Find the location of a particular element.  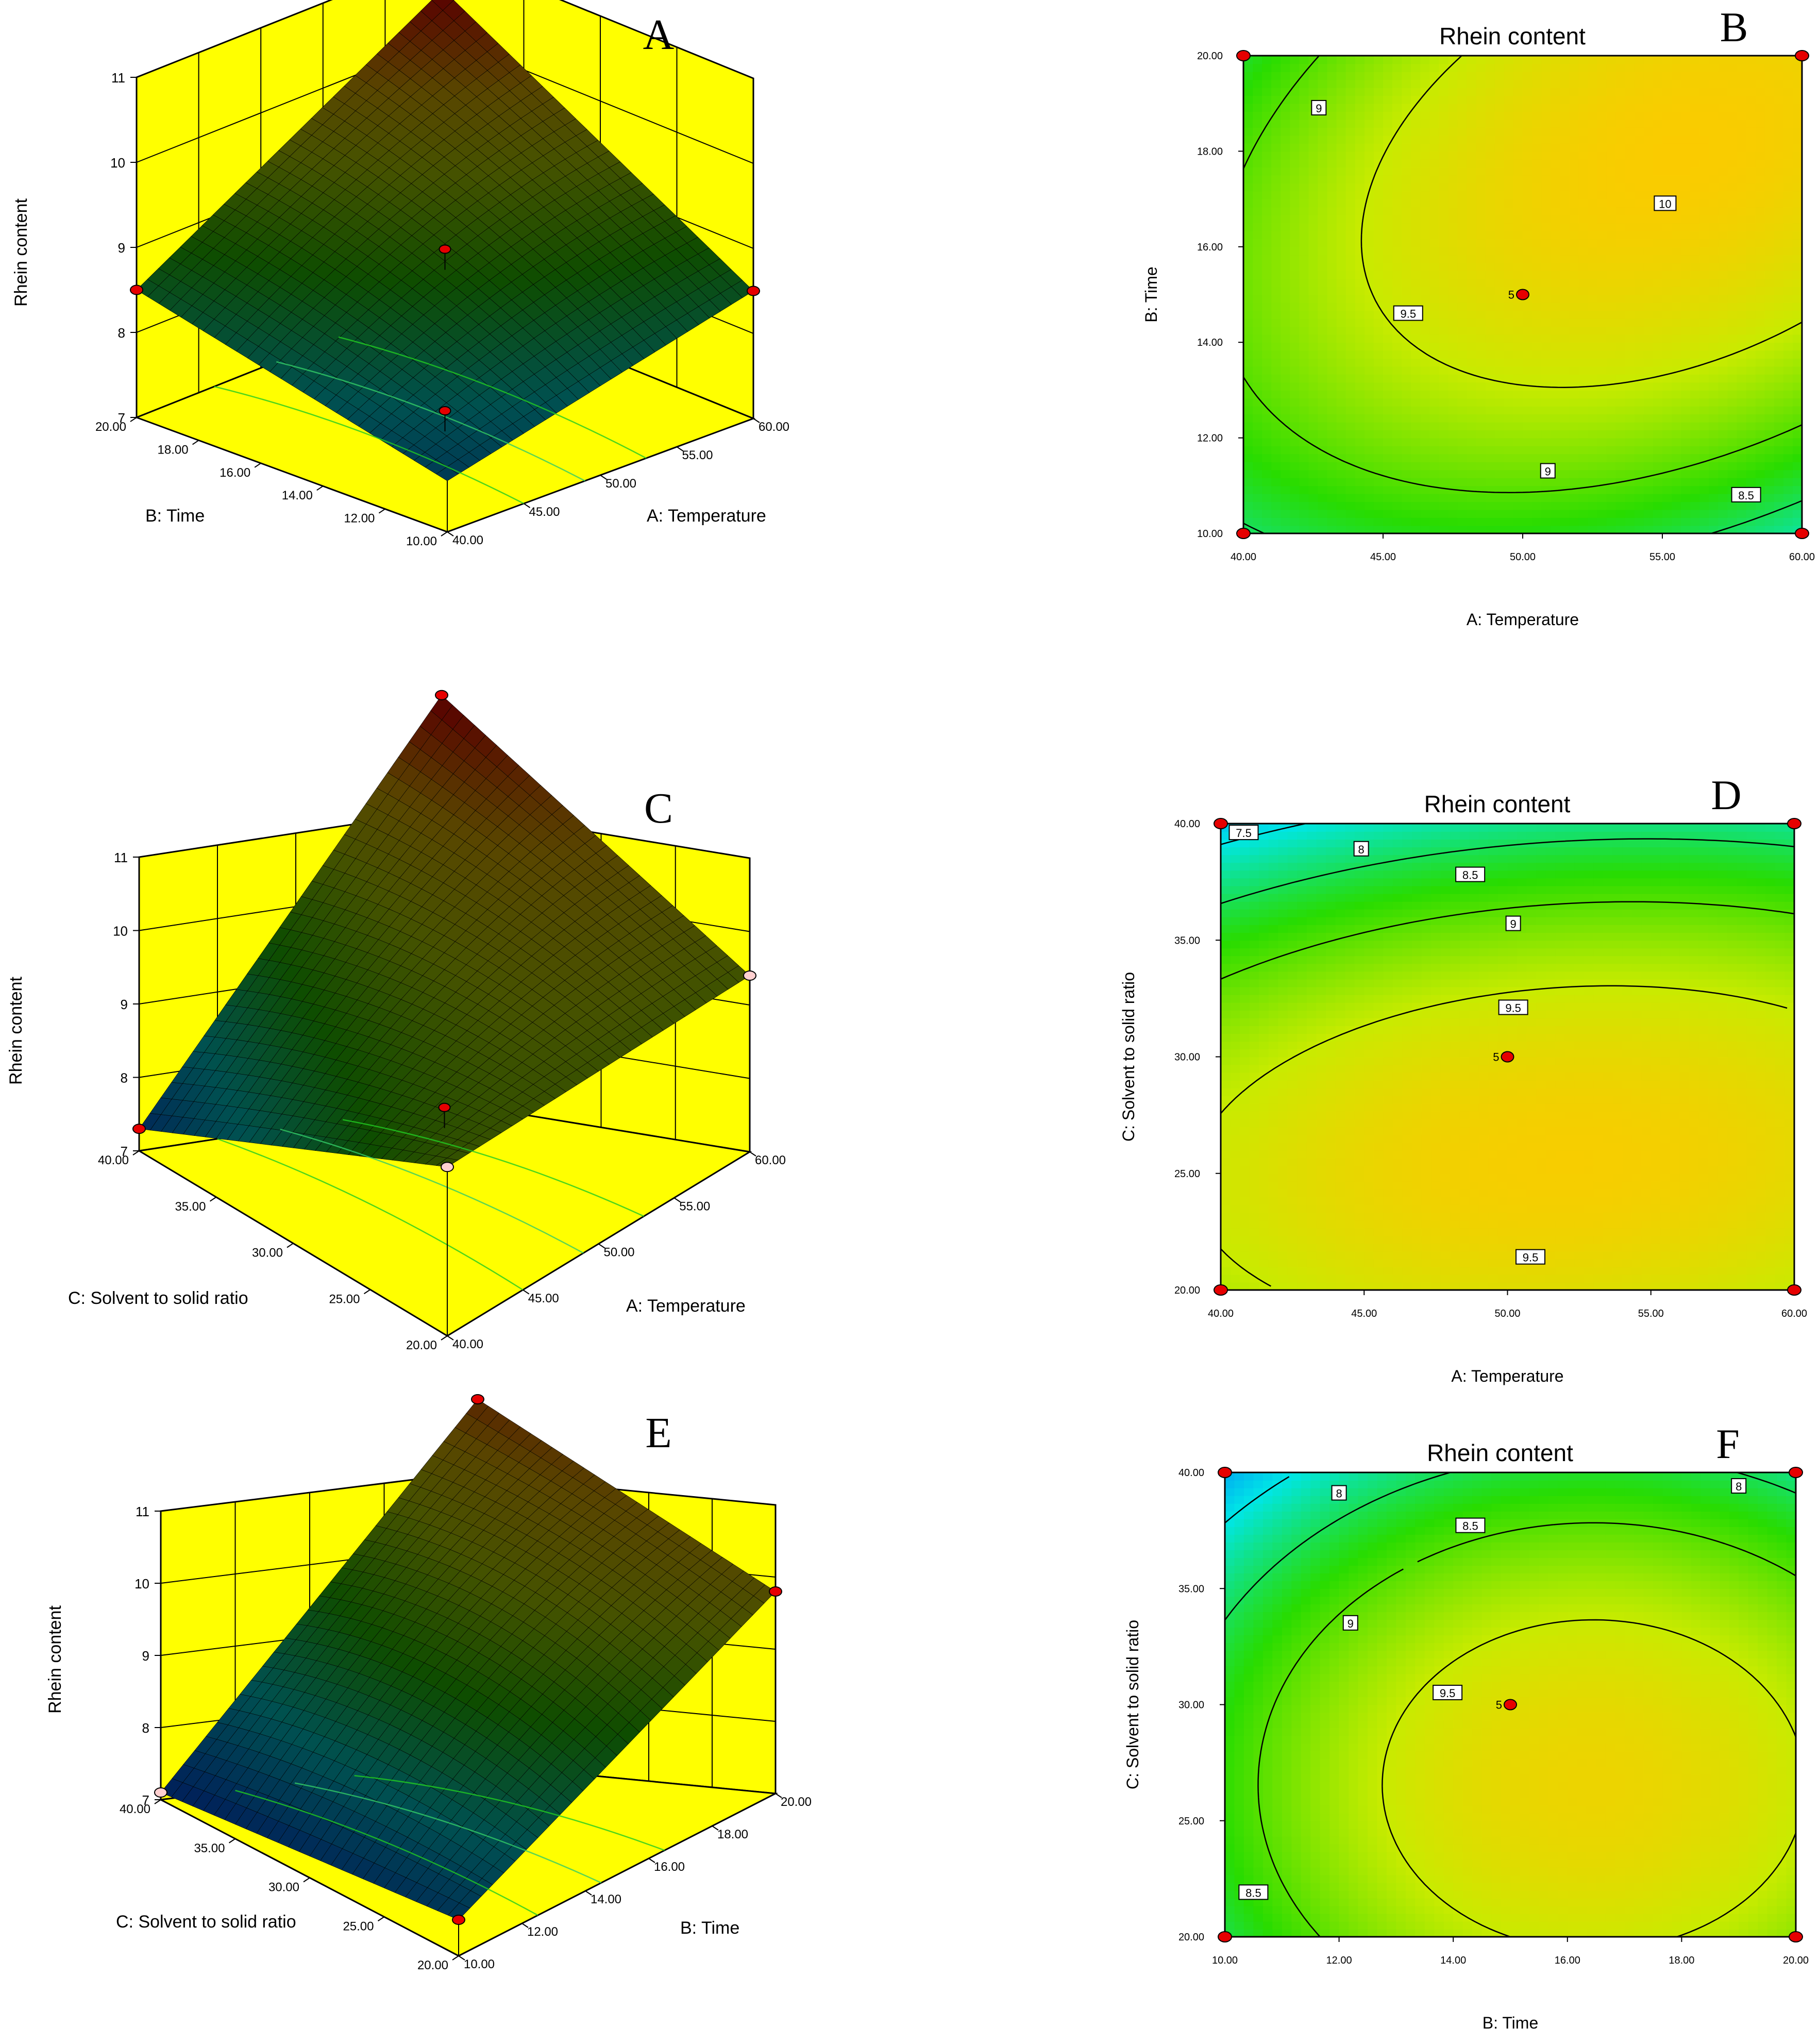

z-tick-label: 11 is located at coordinates (118, 78).